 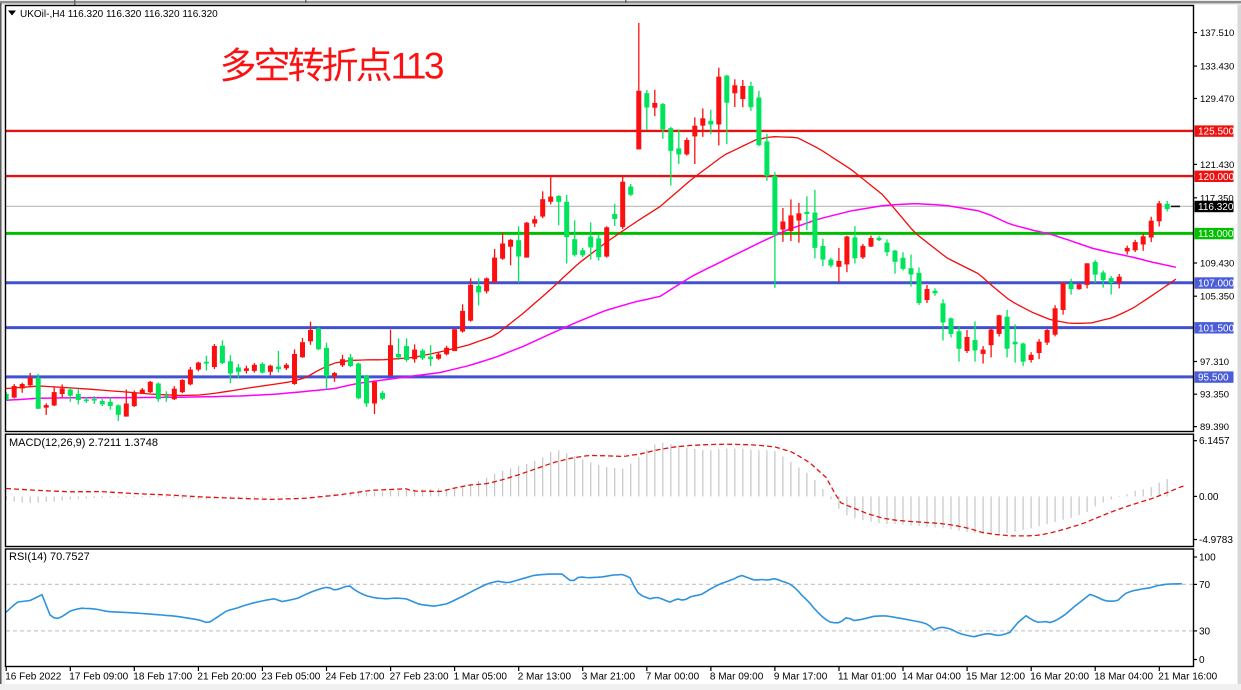 I want to click on svg-text: 97.310, so click(x=1214, y=362).